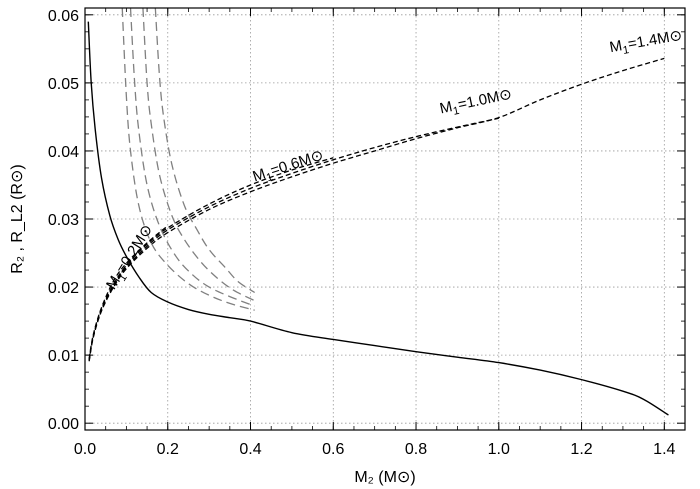 The image size is (700, 489). Describe the element at coordinates (134, 248) in the screenshot. I see `annotation-text: =0.2M⊙` at that location.